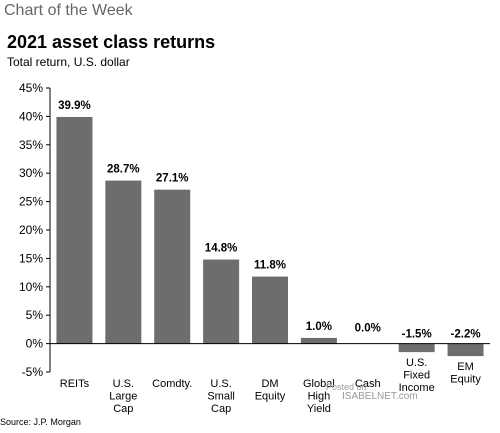 This screenshot has height=433, width=500. Describe the element at coordinates (346, 387) in the screenshot. I see `watermark-line1: Posted on` at that location.